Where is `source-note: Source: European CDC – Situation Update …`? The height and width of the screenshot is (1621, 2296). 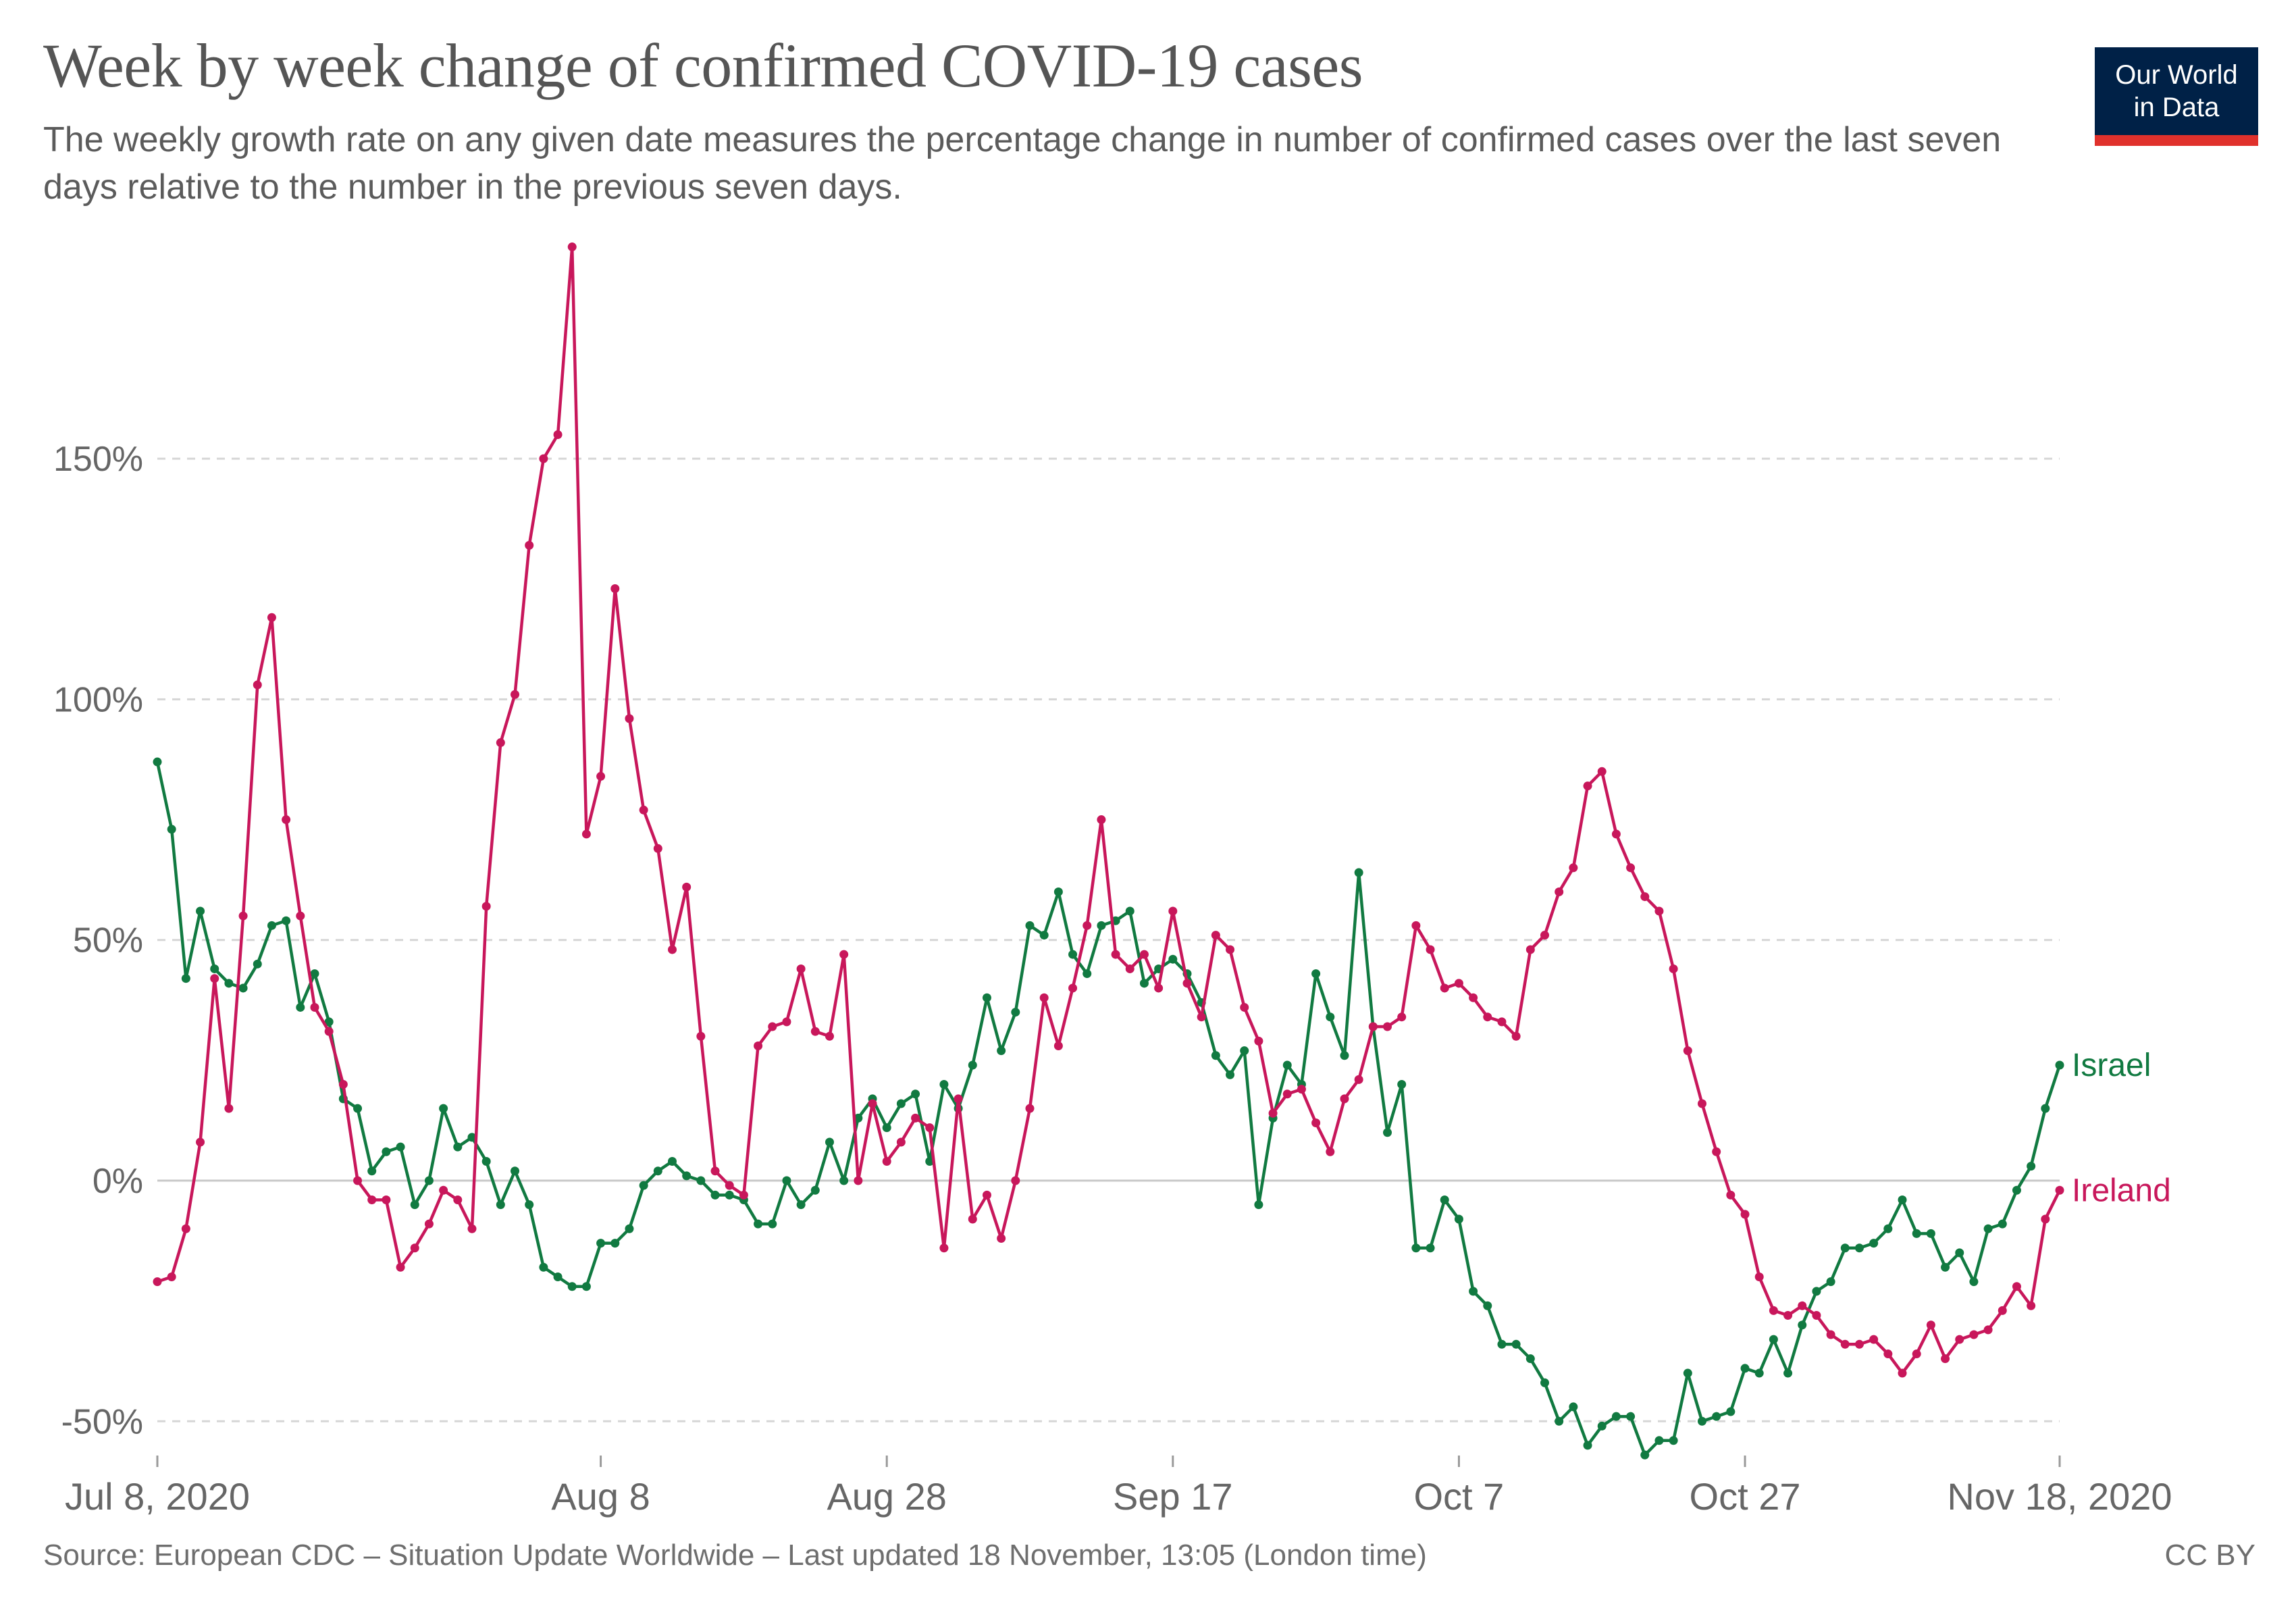
source-note: Source: European CDC – Situation Update … is located at coordinates (735, 1555).